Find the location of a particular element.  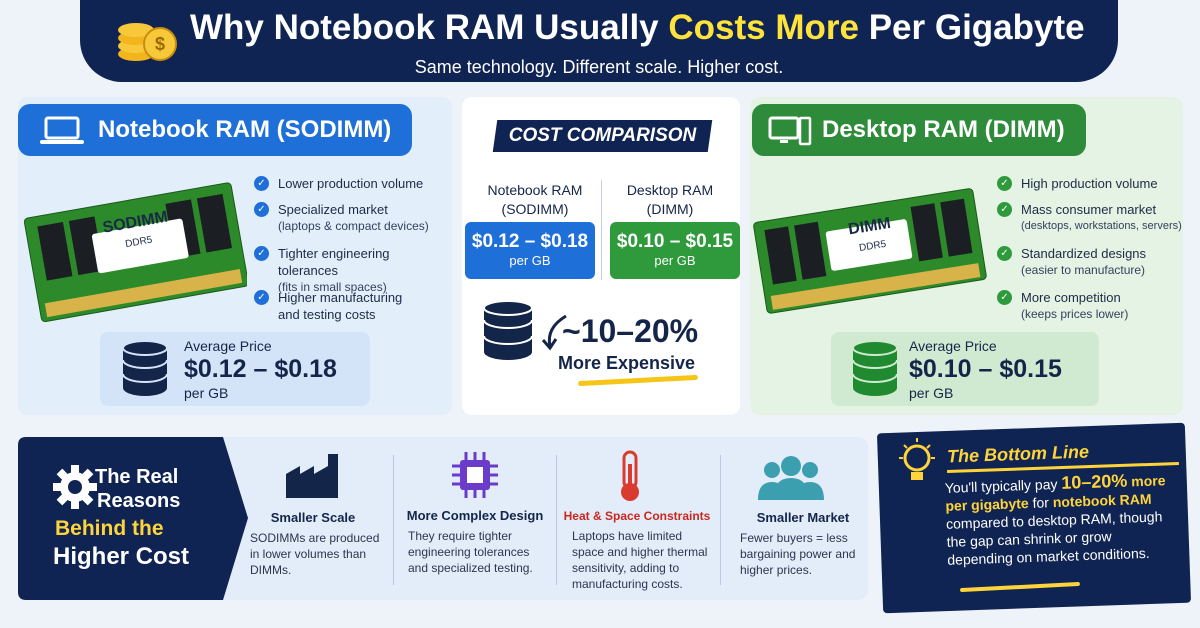

comparison-label: Notebook RAM (SODIMM) is located at coordinates (535, 199).